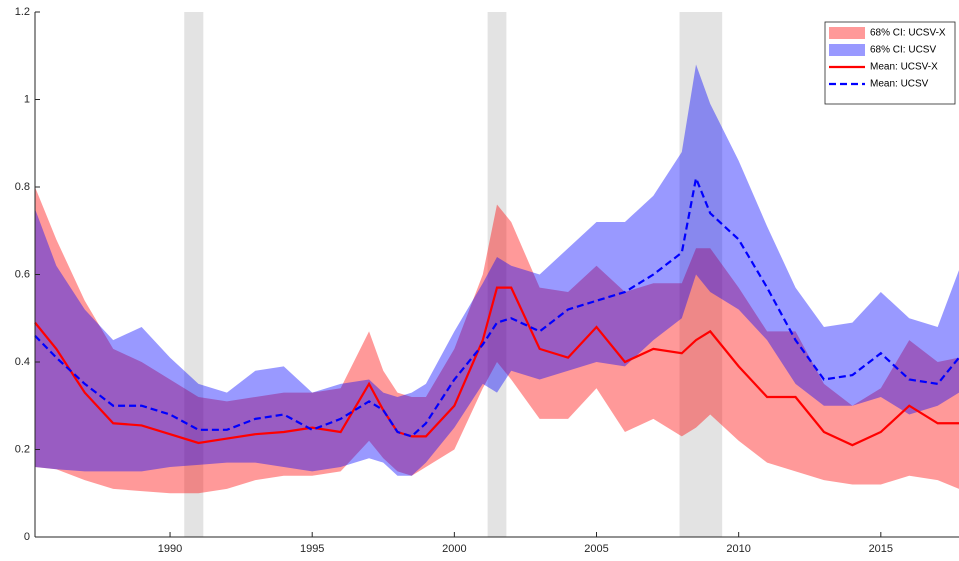 Image resolution: width=959 pixels, height=561 pixels. Describe the element at coordinates (904, 67) in the screenshot. I see `legend-label: Mean: UCSV-X` at that location.